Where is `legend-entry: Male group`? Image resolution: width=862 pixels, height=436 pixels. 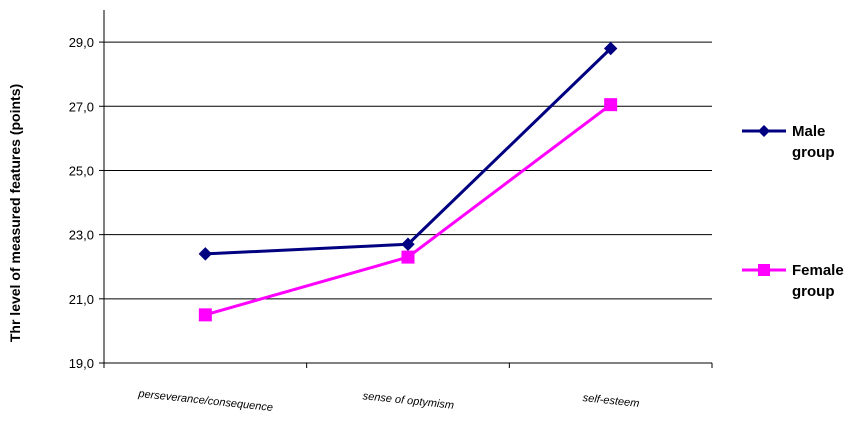
legend-entry: Male group is located at coordinates (788, 142).